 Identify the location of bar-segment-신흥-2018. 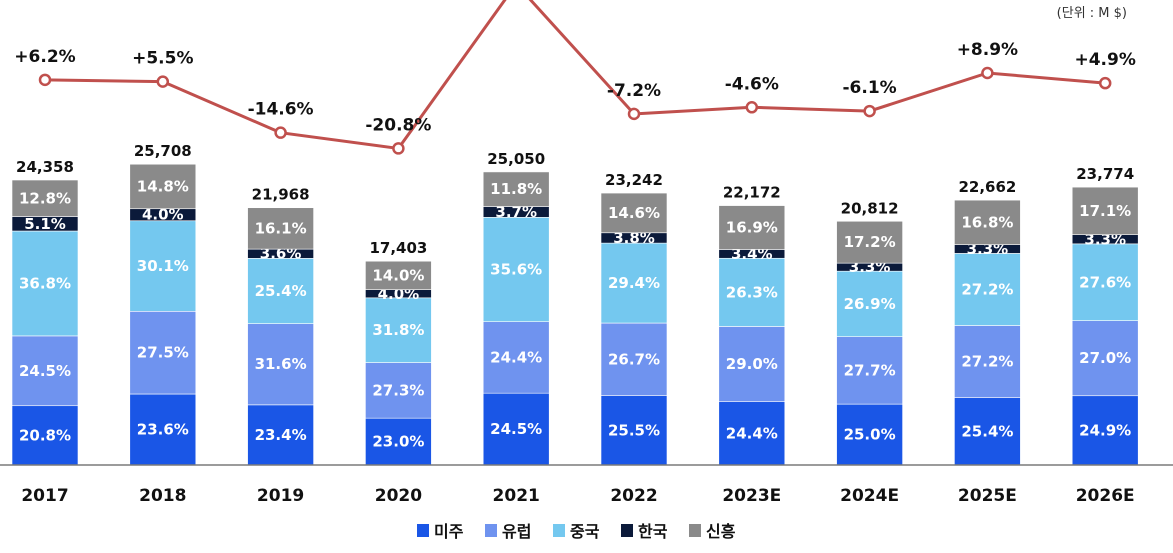
(163, 186).